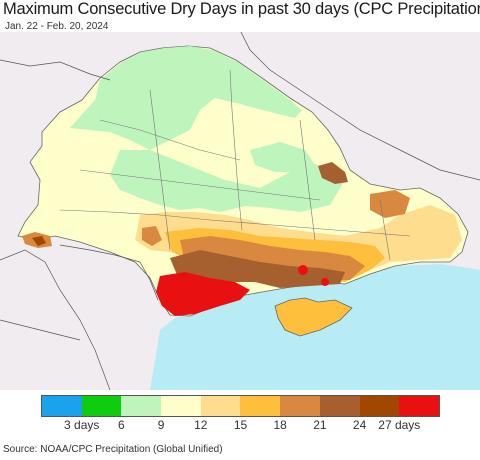 This screenshot has height=460, width=480. I want to click on brown-zone-northeast, so click(333, 173).